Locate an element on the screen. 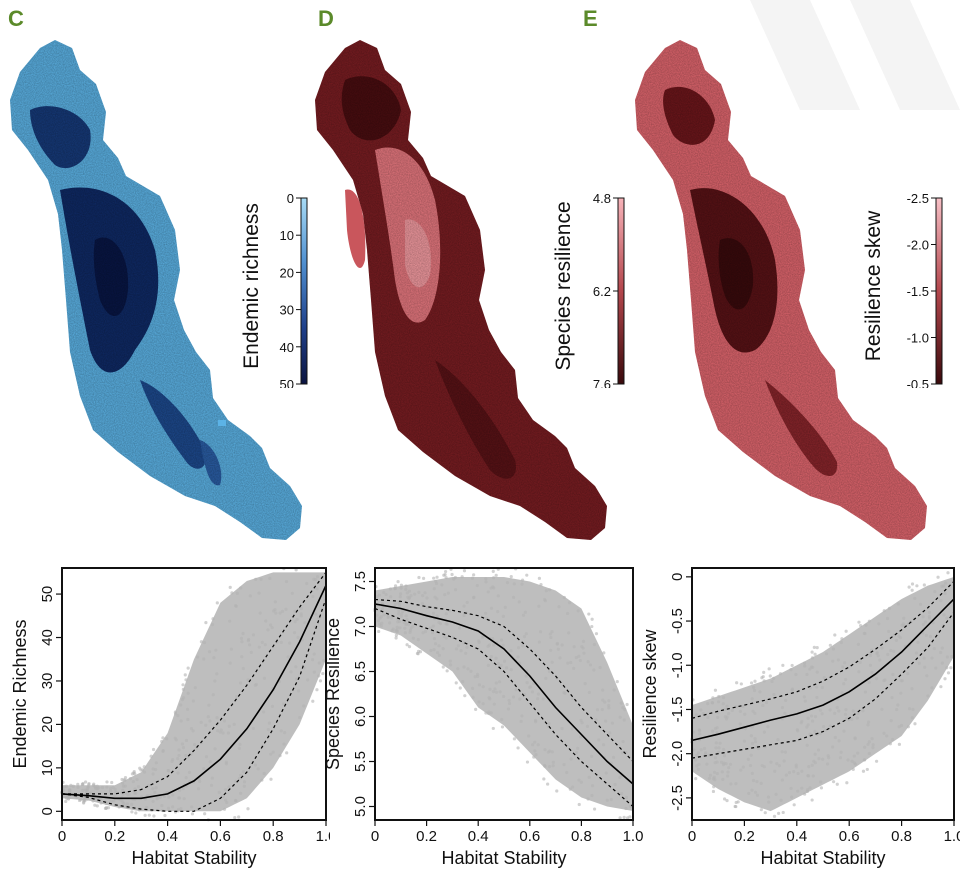 This screenshot has width=960, height=880. x-tick-label: 0.8 is located at coordinates (581, 836).